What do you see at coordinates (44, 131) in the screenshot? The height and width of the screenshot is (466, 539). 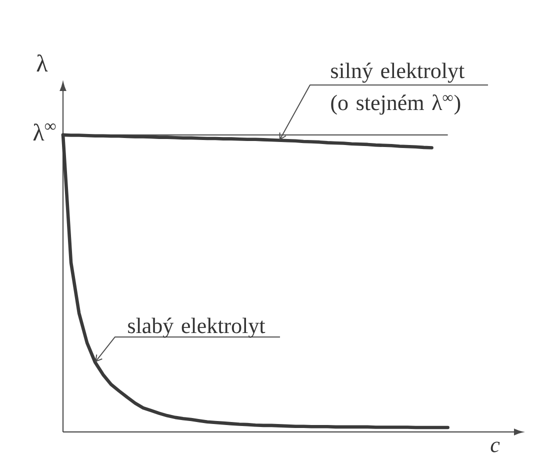 I see `ref-line-label: λ$^{∞}$` at bounding box center [44, 131].